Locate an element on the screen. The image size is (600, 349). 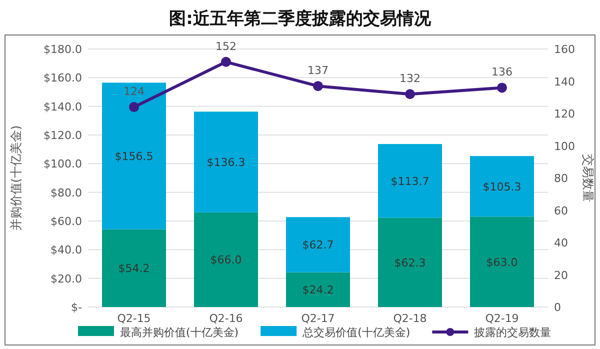
y-tick-label: $- is located at coordinates (76, 307).